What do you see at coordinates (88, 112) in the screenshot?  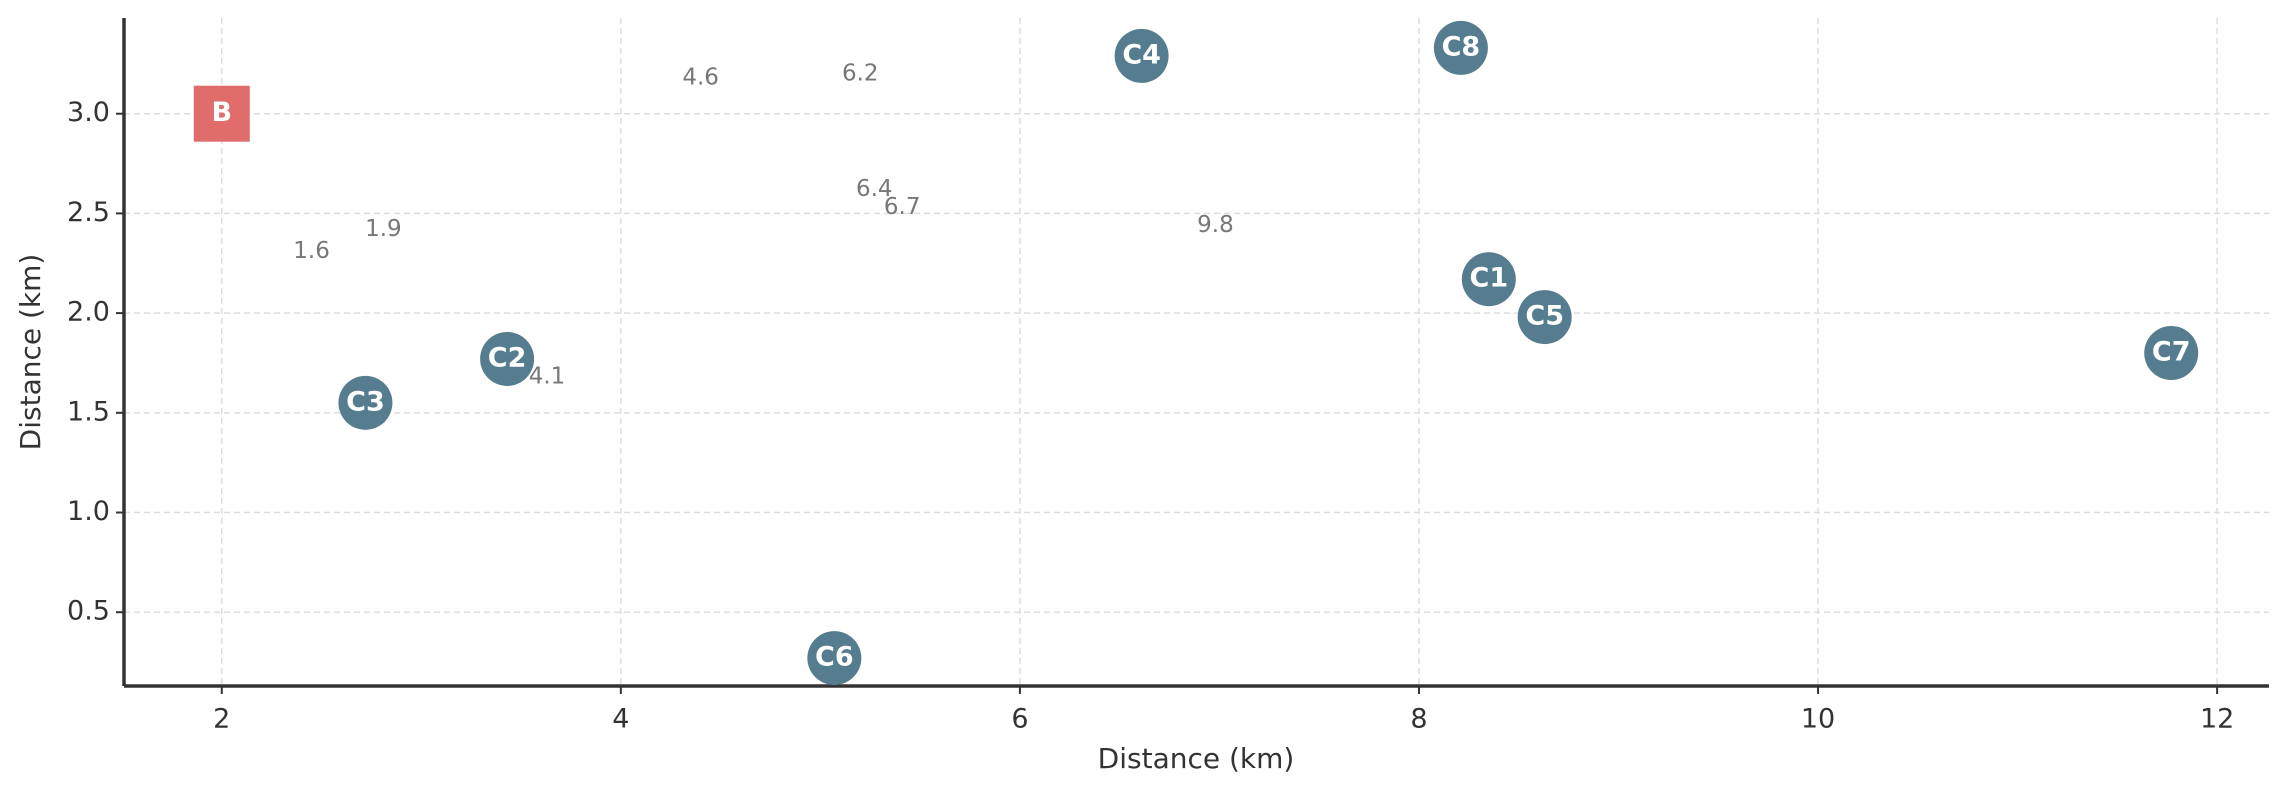 I see `y-tick-label: 3.0` at bounding box center [88, 112].